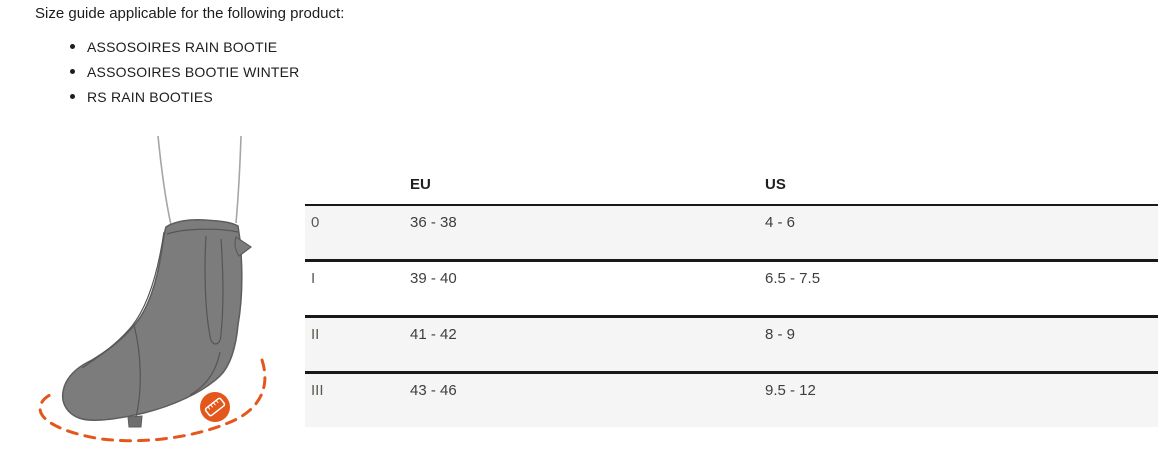 This screenshot has height=463, width=1161. I want to click on us-value: 4 - 6, so click(961, 233).